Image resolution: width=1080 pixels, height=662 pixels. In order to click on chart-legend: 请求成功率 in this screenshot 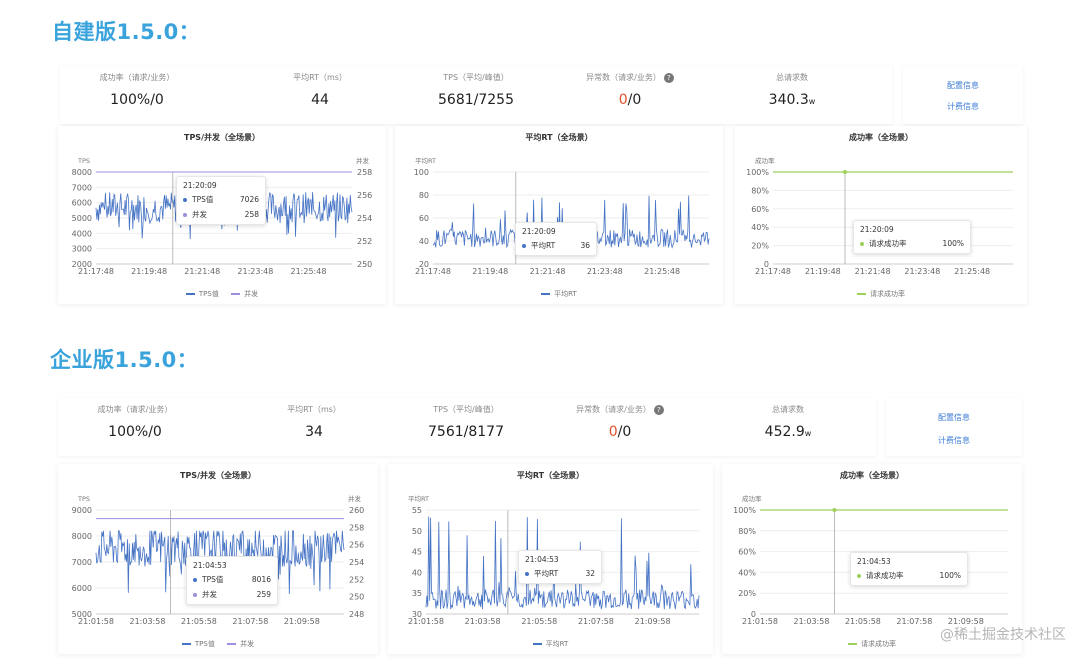, I will do `click(881, 294)`.